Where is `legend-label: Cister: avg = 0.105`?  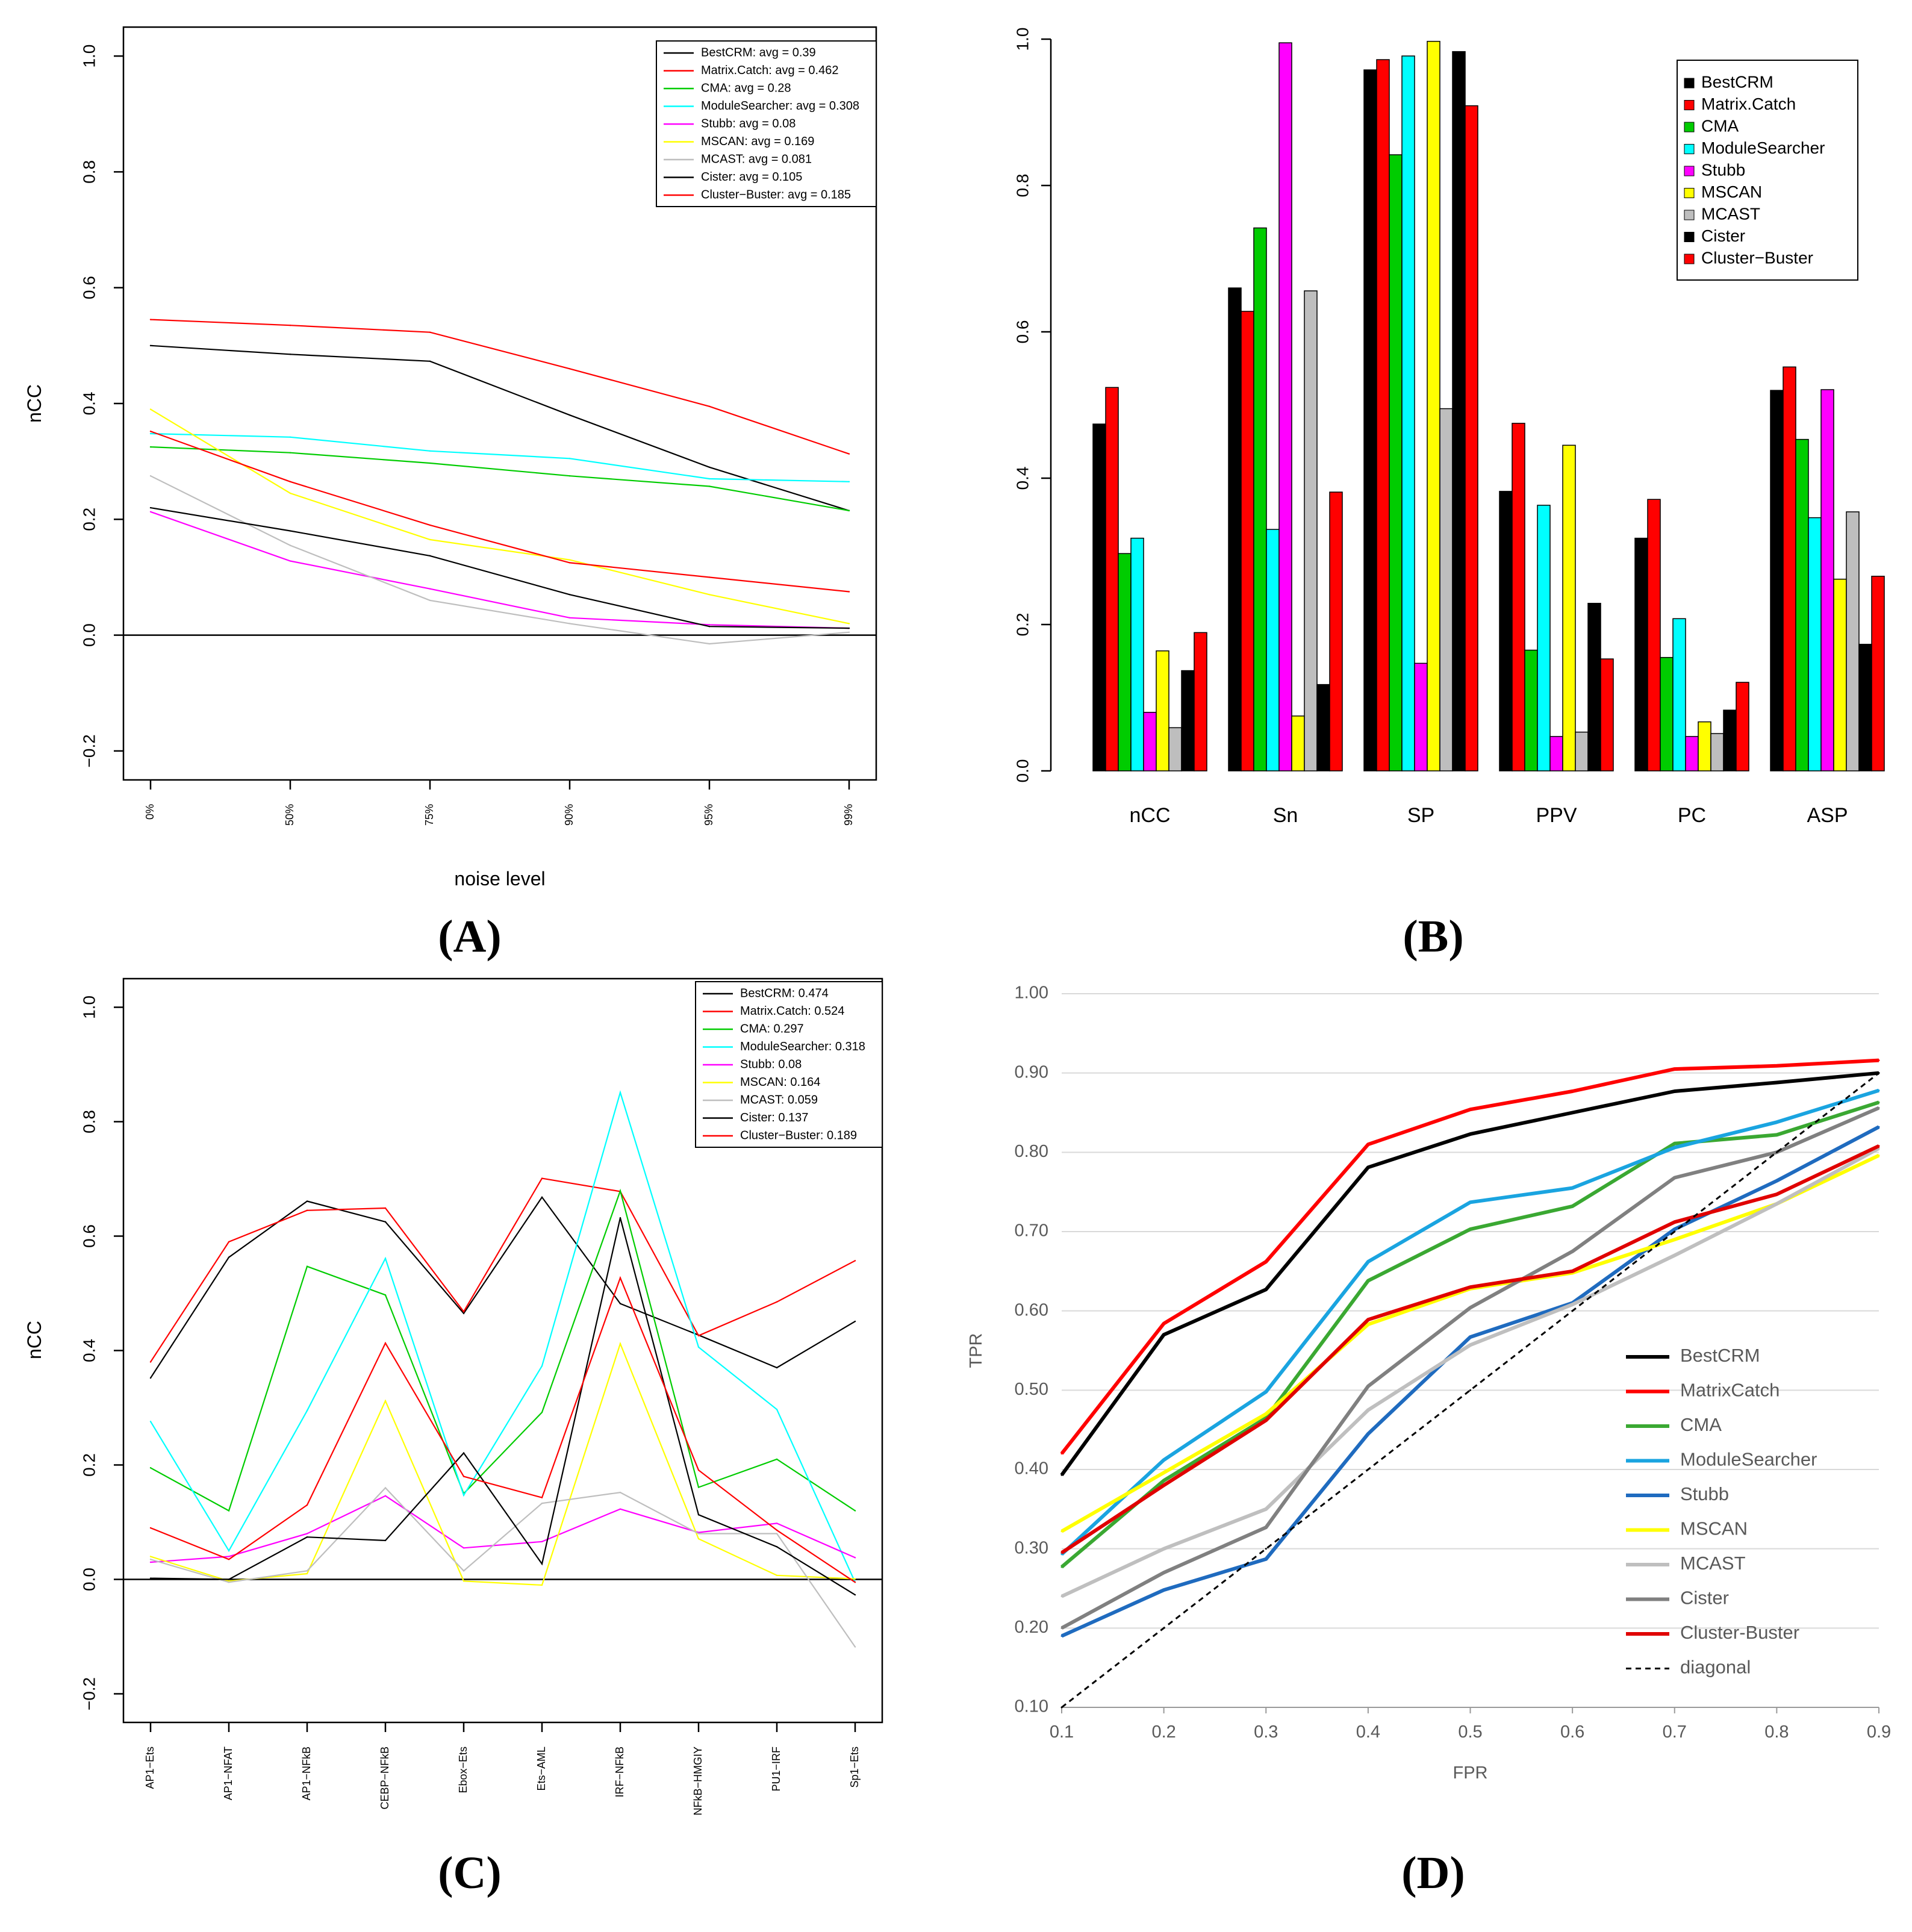
legend-label: Cister: avg = 0.105 is located at coordinates (751, 177).